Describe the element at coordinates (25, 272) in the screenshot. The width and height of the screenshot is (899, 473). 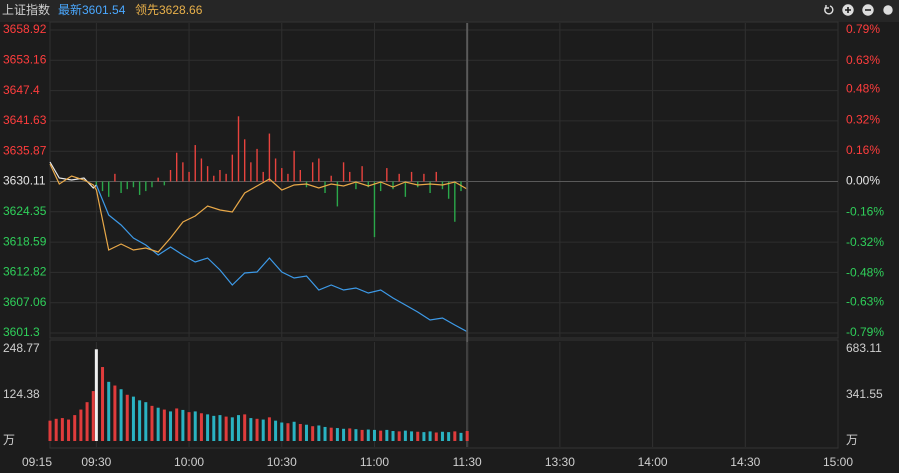
I see `y-tick-label: 3612.82` at that location.